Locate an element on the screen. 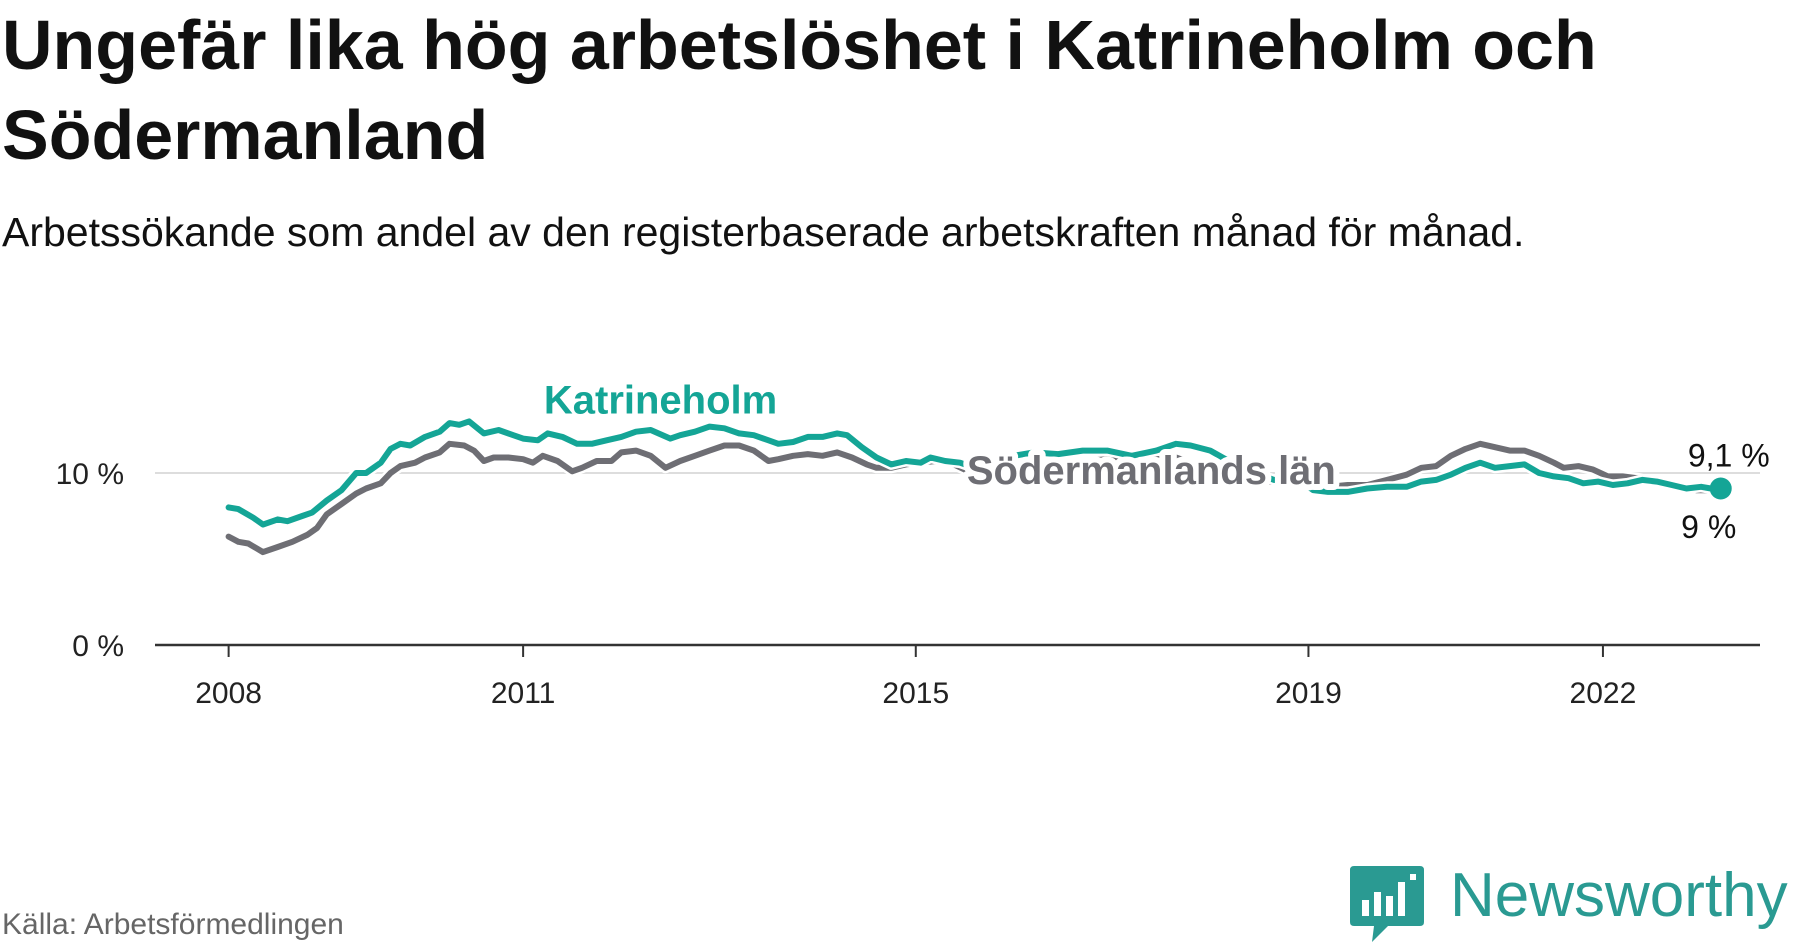 The width and height of the screenshot is (1800, 948). x-tick-label: 2019 is located at coordinates (1308, 693).